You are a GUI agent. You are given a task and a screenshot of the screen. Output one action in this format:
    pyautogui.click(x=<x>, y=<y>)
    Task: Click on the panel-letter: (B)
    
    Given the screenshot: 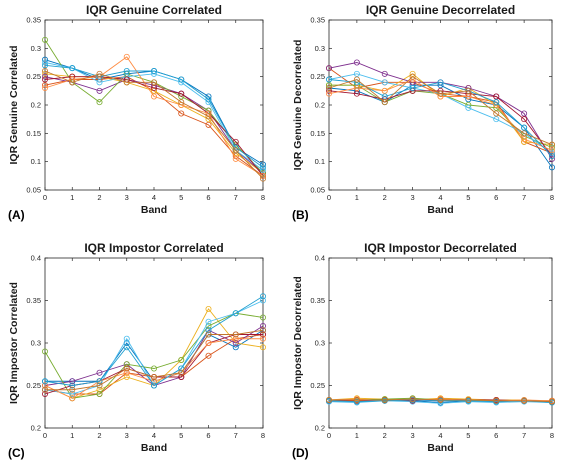 What is the action you would take?
    pyautogui.click(x=300, y=215)
    